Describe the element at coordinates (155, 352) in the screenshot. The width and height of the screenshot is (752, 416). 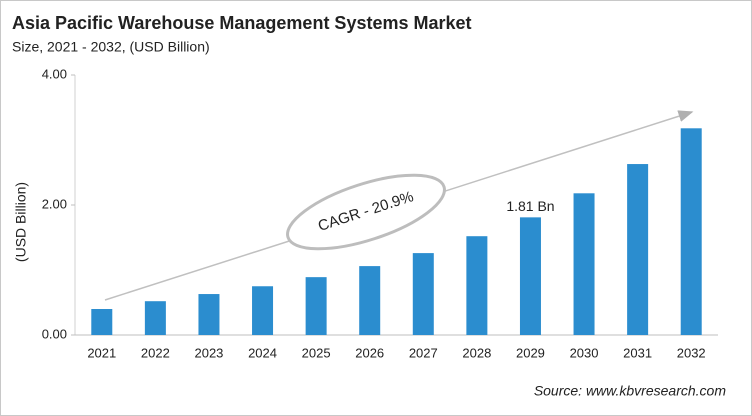
I see `x-tick-label: 2022` at that location.